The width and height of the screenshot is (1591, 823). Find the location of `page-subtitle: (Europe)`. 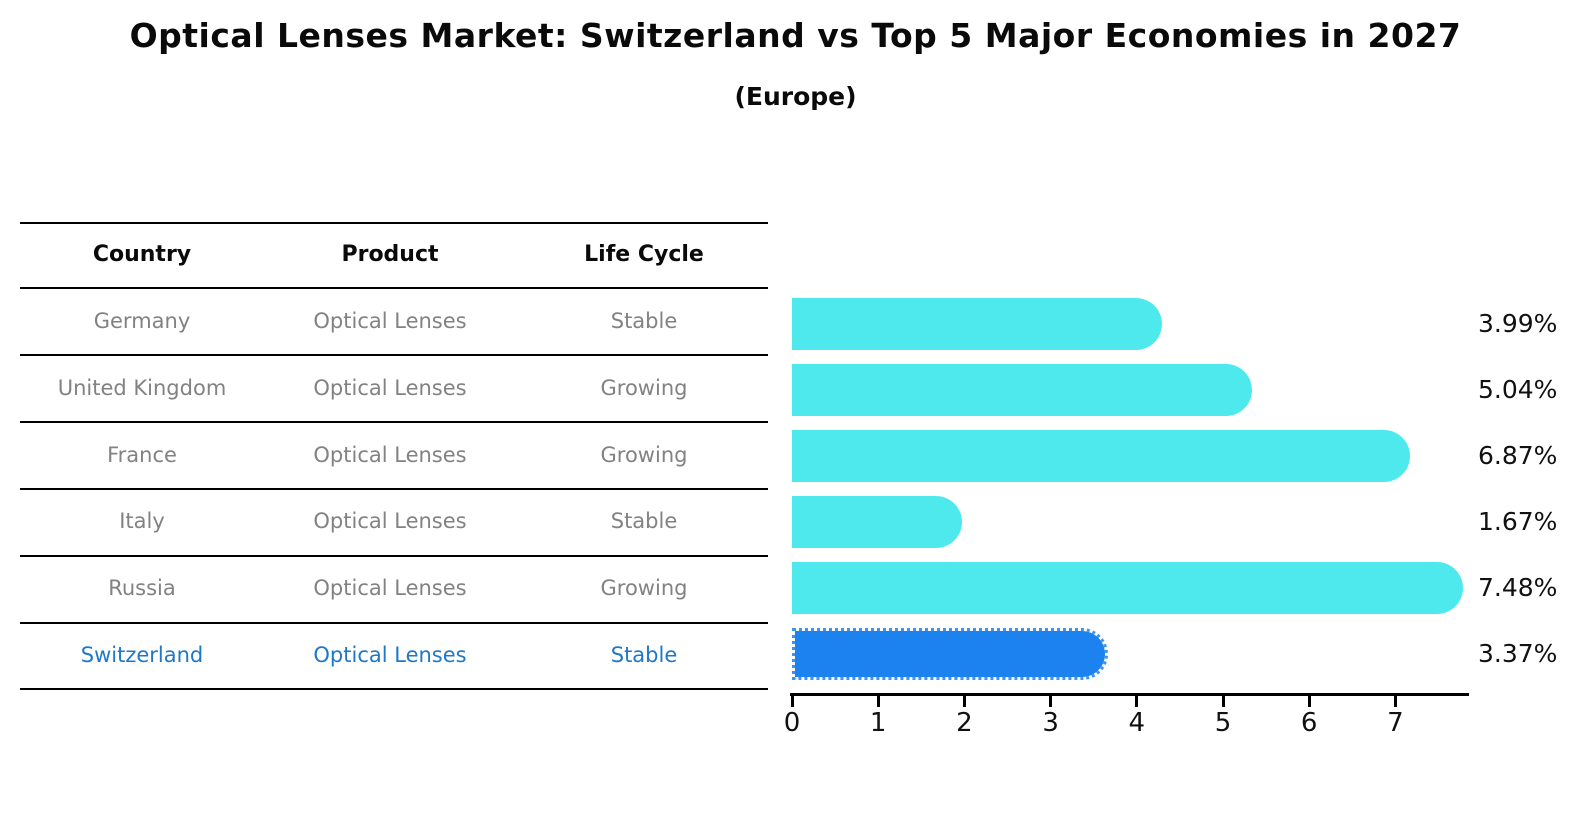

page-subtitle: (Europe) is located at coordinates (795, 96).